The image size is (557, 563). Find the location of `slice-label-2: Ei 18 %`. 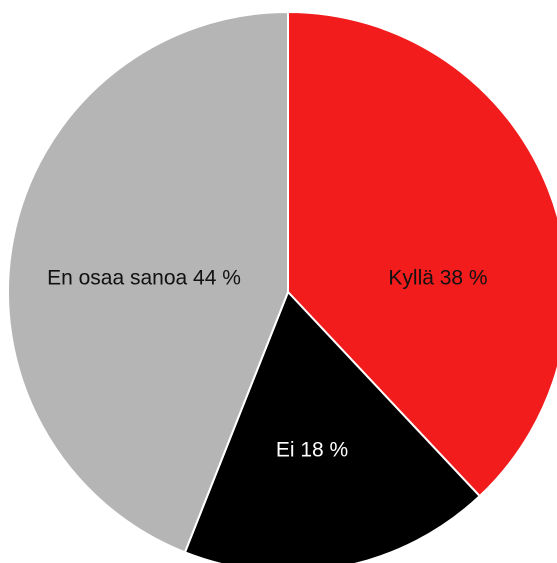

slice-label-2: Ei 18 % is located at coordinates (312, 450).